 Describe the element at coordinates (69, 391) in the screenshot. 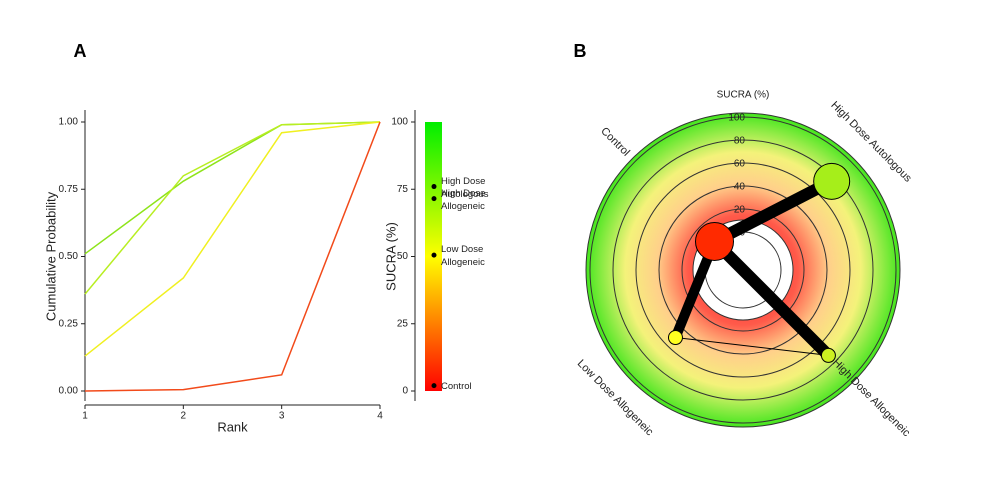

I see `y-tick-label: 0.00` at that location.